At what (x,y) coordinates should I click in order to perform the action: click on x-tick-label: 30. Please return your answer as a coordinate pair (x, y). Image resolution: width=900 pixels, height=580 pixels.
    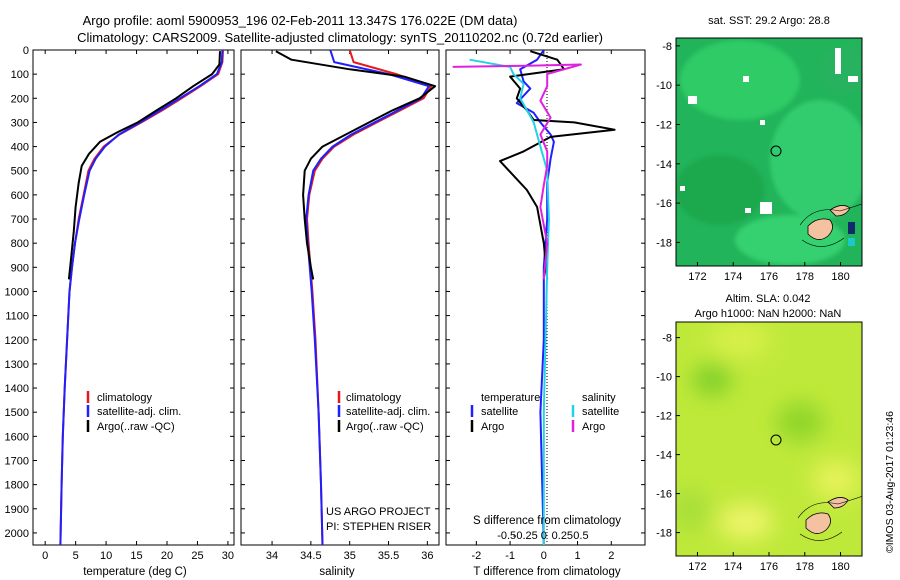
    Looking at the image, I should click on (228, 556).